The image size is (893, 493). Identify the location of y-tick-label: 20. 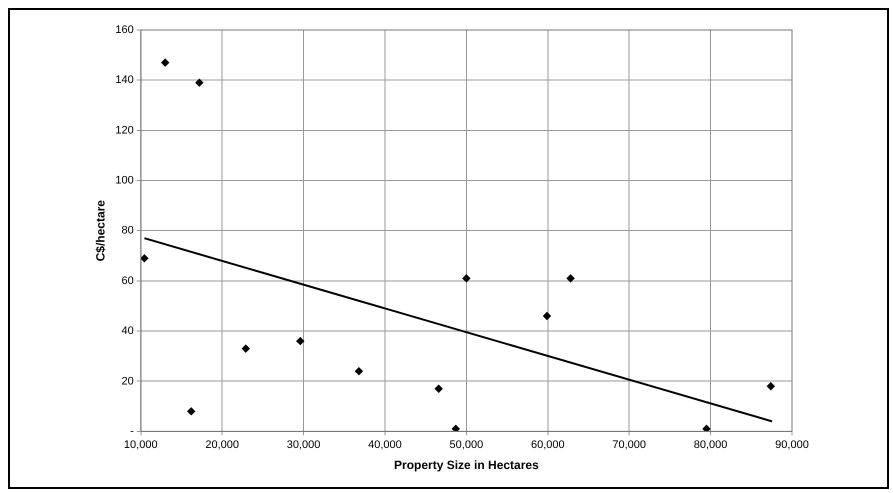
(128, 381).